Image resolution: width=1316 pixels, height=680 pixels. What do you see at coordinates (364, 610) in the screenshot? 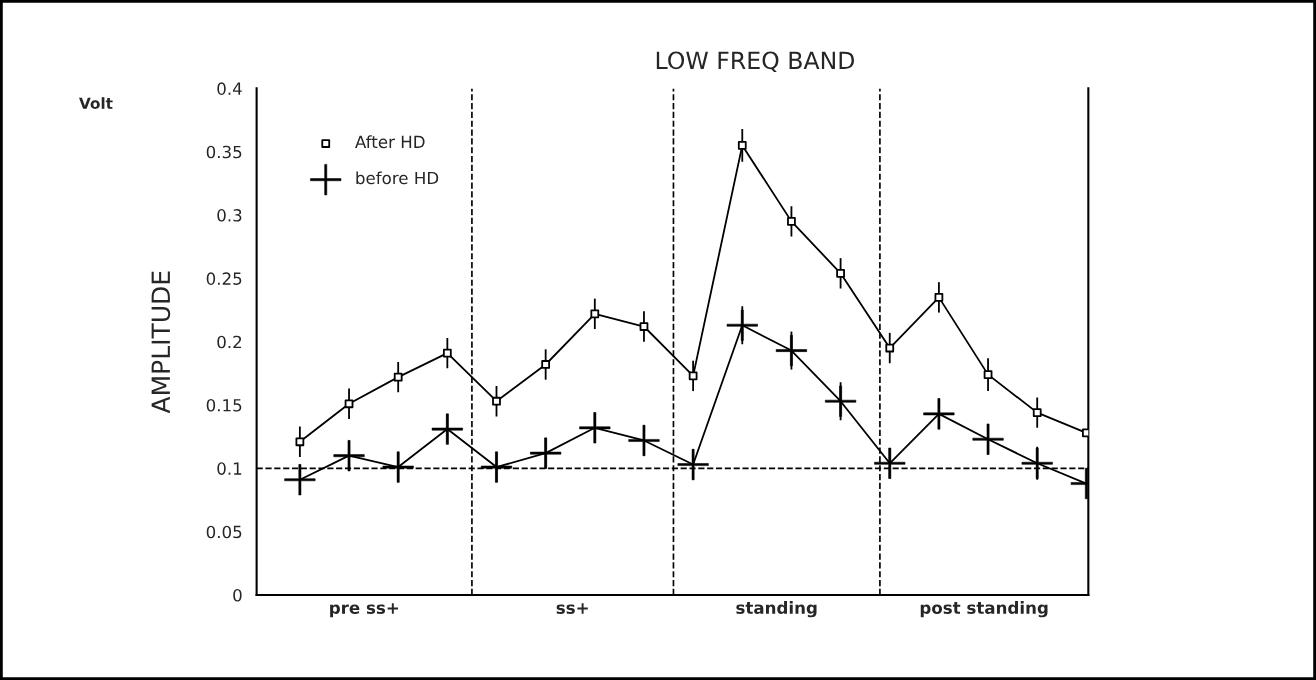
I see `text: pre ss+` at bounding box center [364, 610].